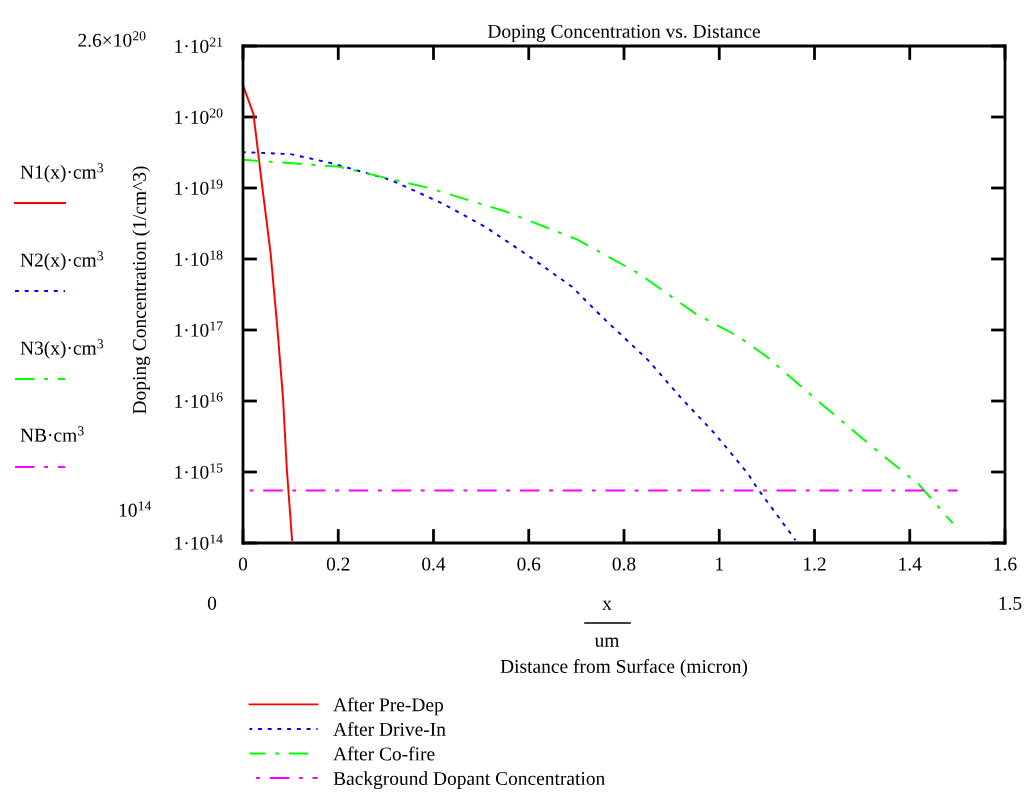 Image resolution: width=1033 pixels, height=809 pixels. I want to click on legend-label: Background Dopant Concentration, so click(469, 780).